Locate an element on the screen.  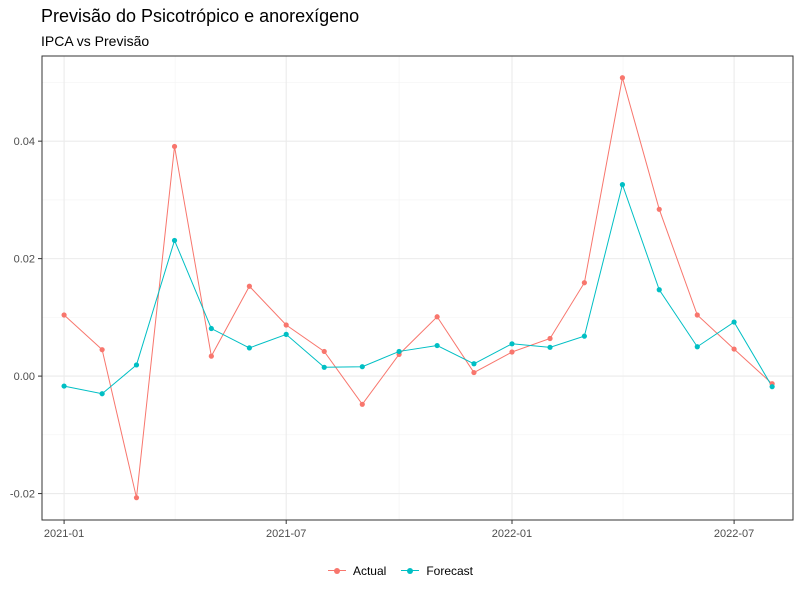
x-tick-label: 2021-07 is located at coordinates (286, 534).